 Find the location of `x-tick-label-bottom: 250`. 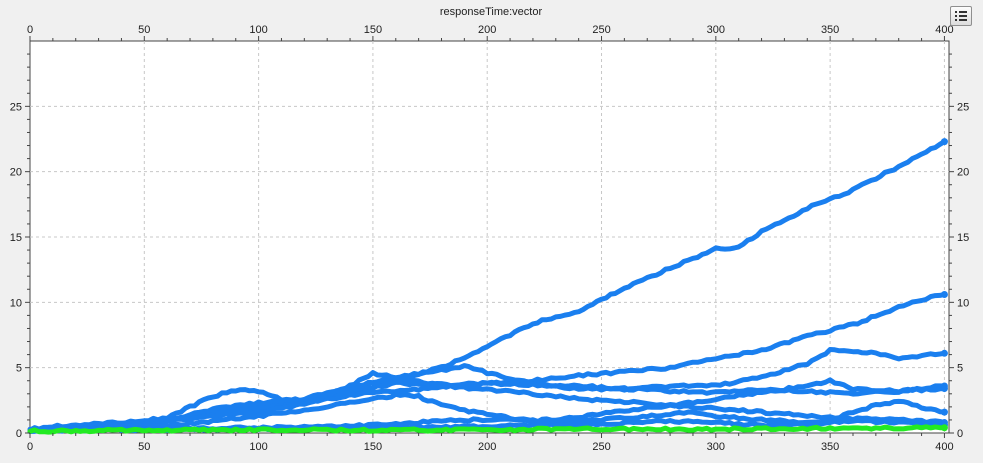

x-tick-label-bottom: 250 is located at coordinates (601, 447).